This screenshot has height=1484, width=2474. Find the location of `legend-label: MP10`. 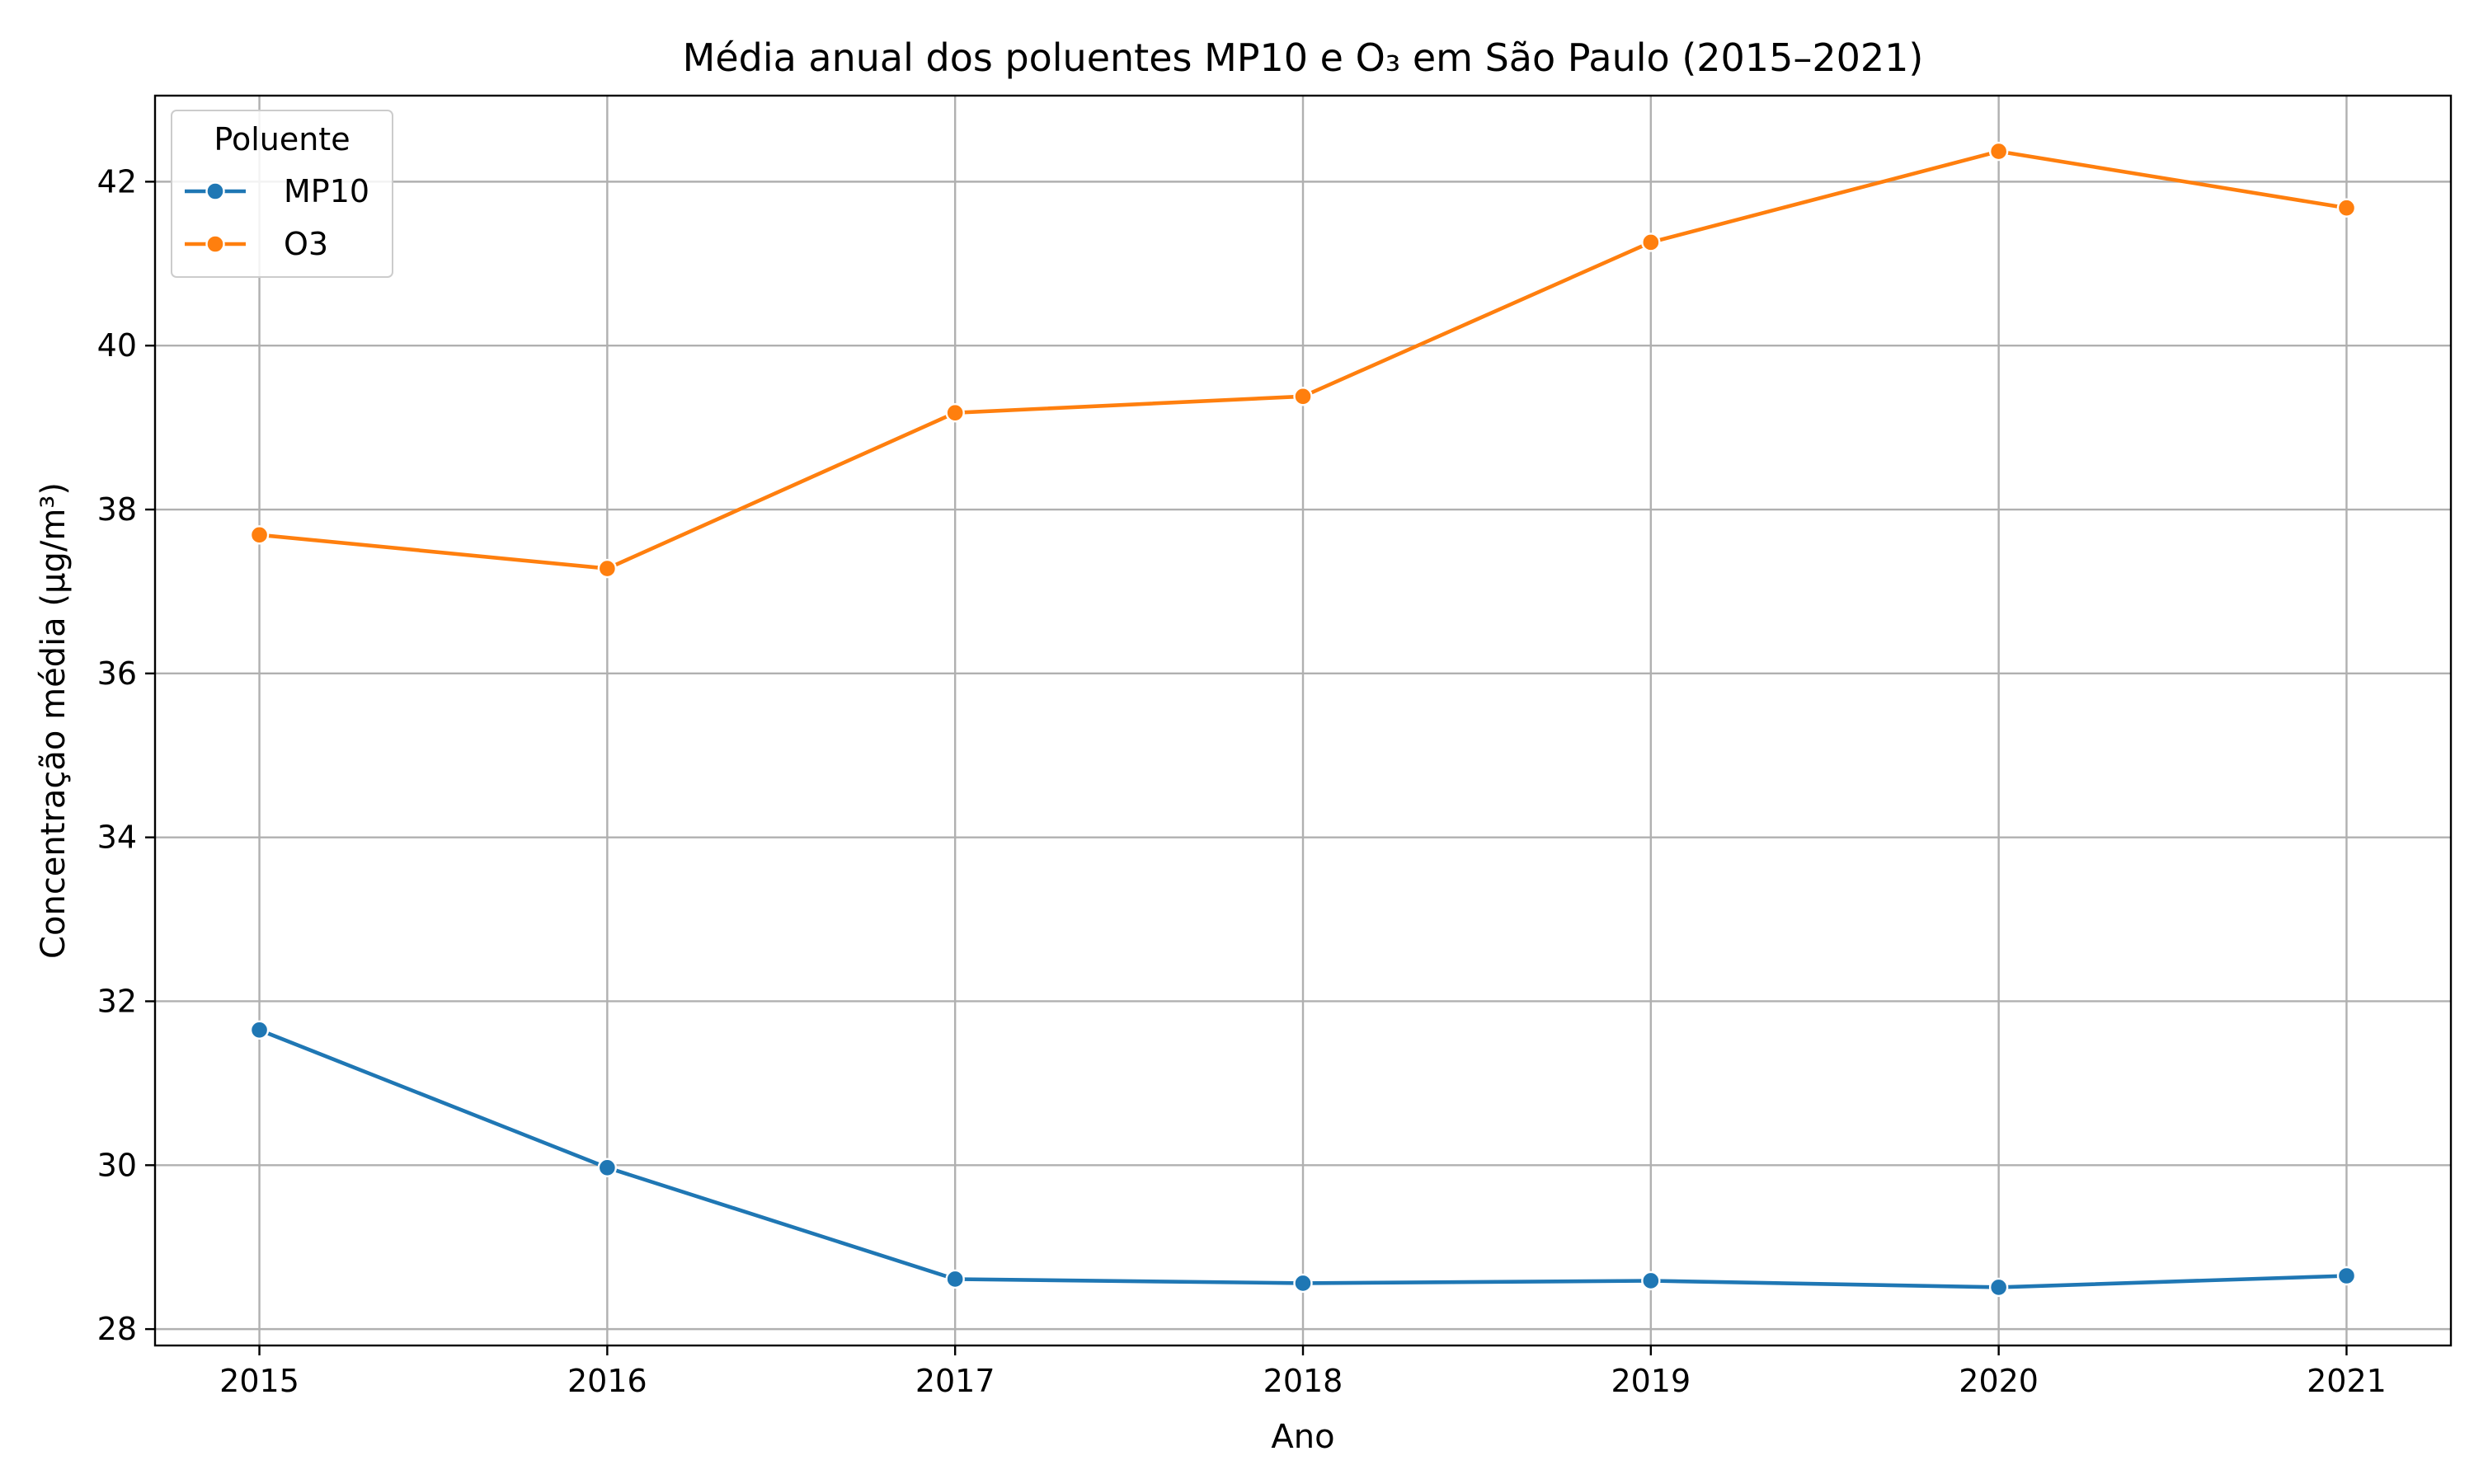

legend-label: MP10 is located at coordinates (326, 191).